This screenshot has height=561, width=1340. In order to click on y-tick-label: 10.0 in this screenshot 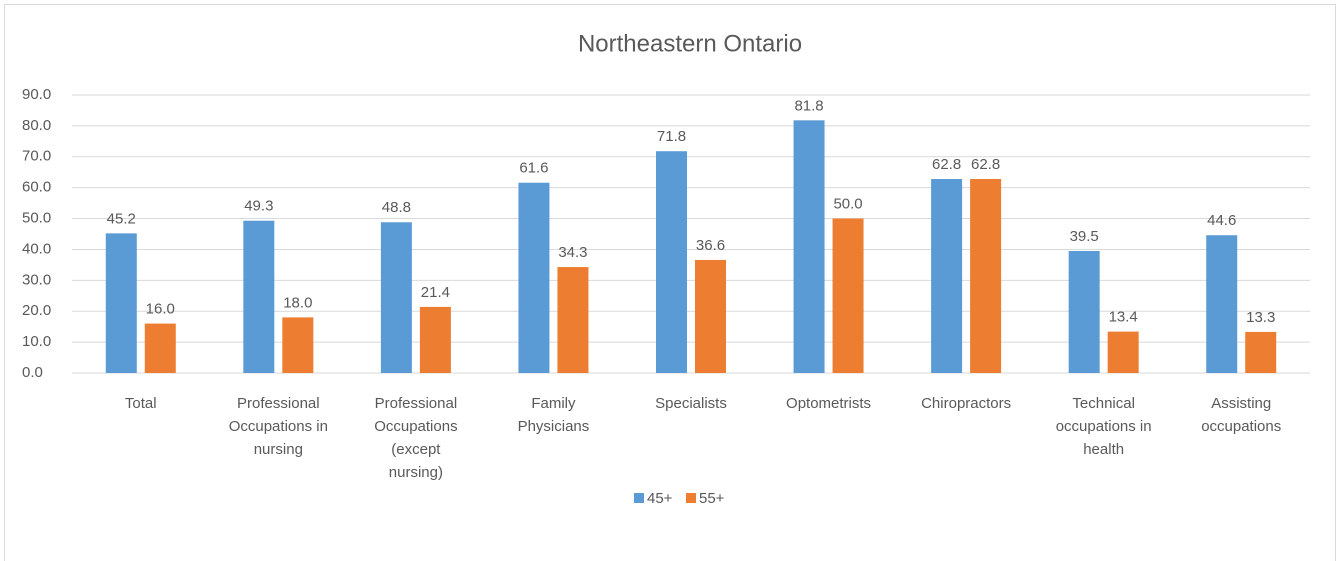, I will do `click(36, 341)`.